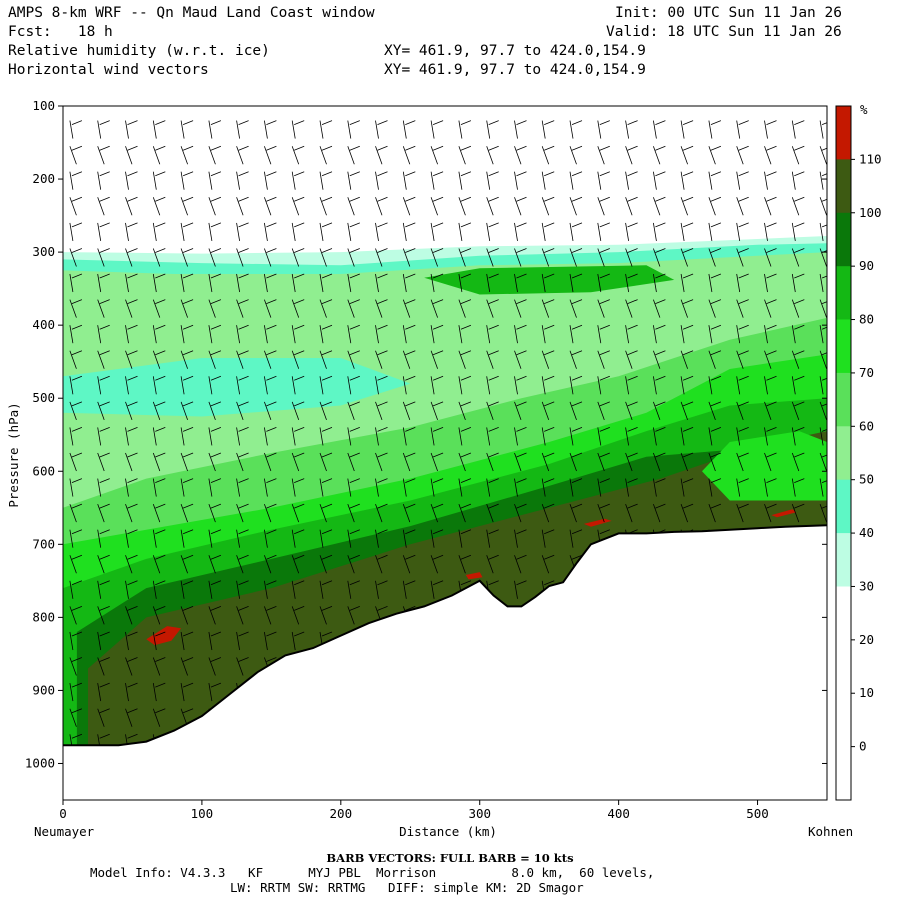 This screenshot has height=900, width=900. Describe the element at coordinates (63, 813) in the screenshot. I see `x-tick-label: 0` at that location.